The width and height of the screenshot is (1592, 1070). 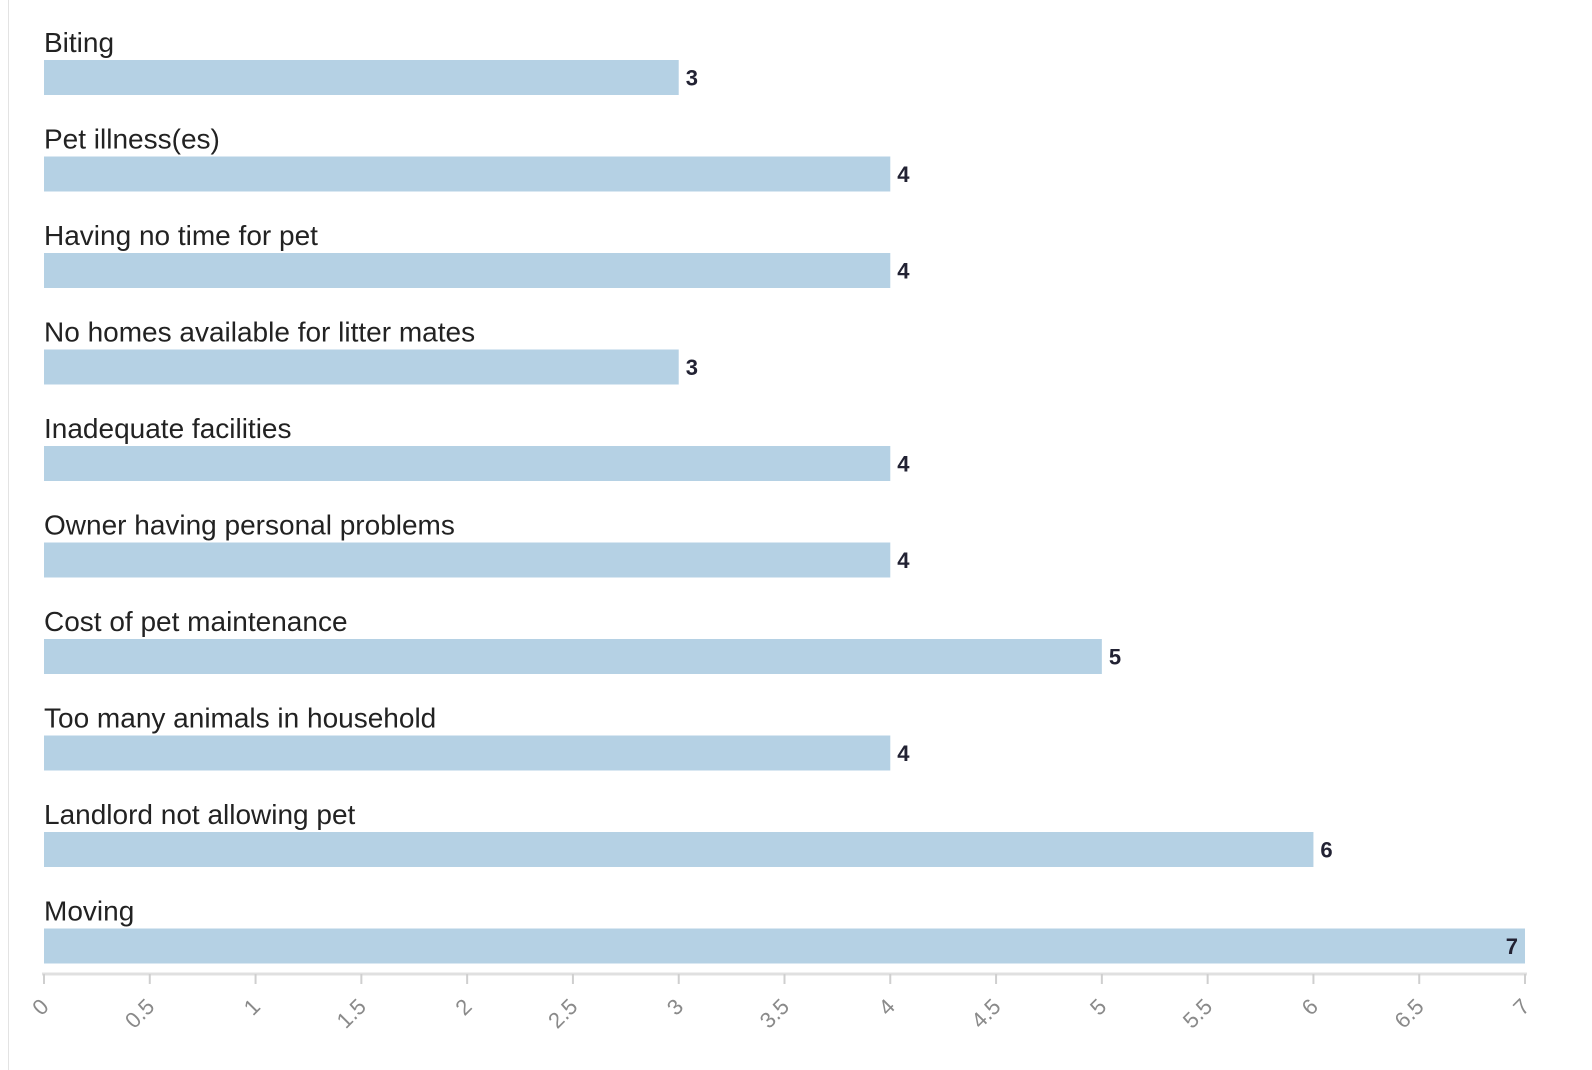 I want to click on value-label: 7, so click(x=1512, y=946).